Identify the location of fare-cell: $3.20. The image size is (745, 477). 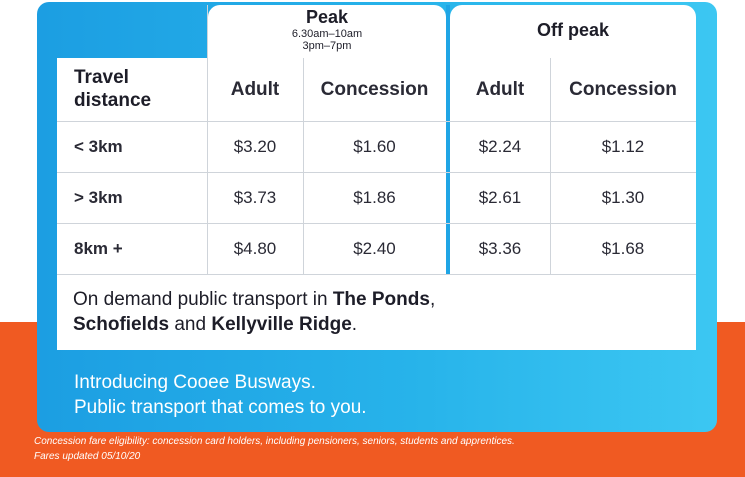
(255, 146).